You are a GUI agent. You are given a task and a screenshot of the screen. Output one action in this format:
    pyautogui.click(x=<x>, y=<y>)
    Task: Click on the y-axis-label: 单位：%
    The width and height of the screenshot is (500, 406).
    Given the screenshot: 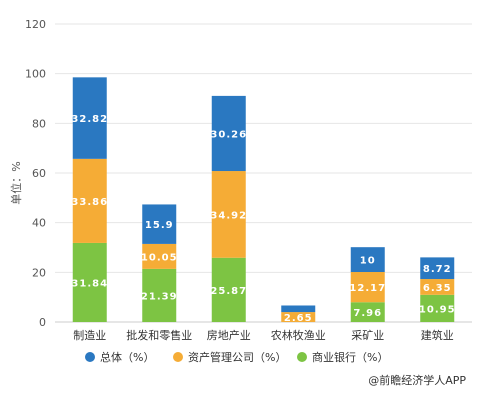 What is the action you would take?
    pyautogui.click(x=16, y=182)
    